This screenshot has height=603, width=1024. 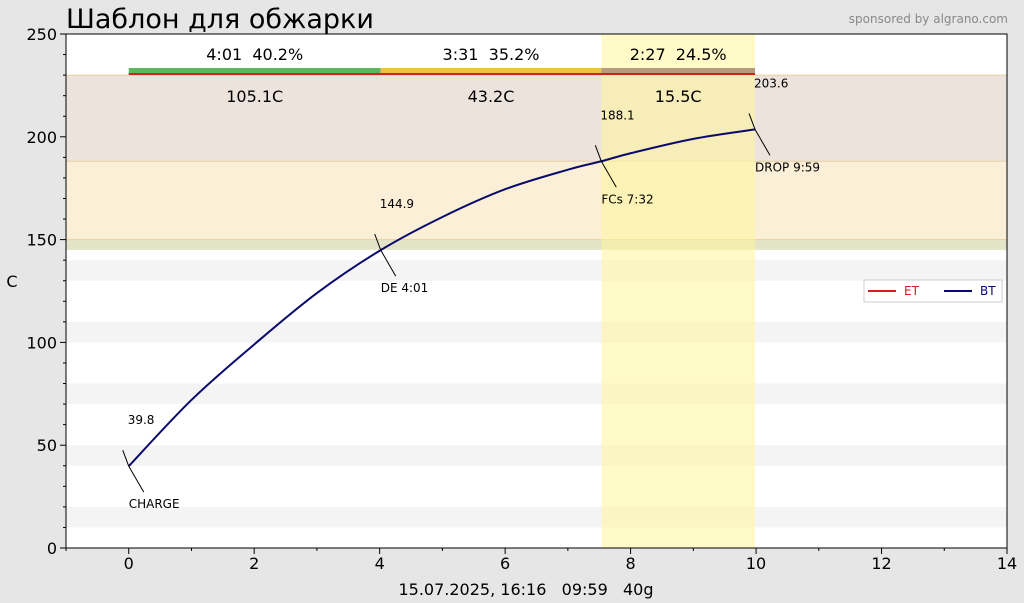 I want to click on sponsor-text: sponsored by algrano.com, so click(x=928, y=19).